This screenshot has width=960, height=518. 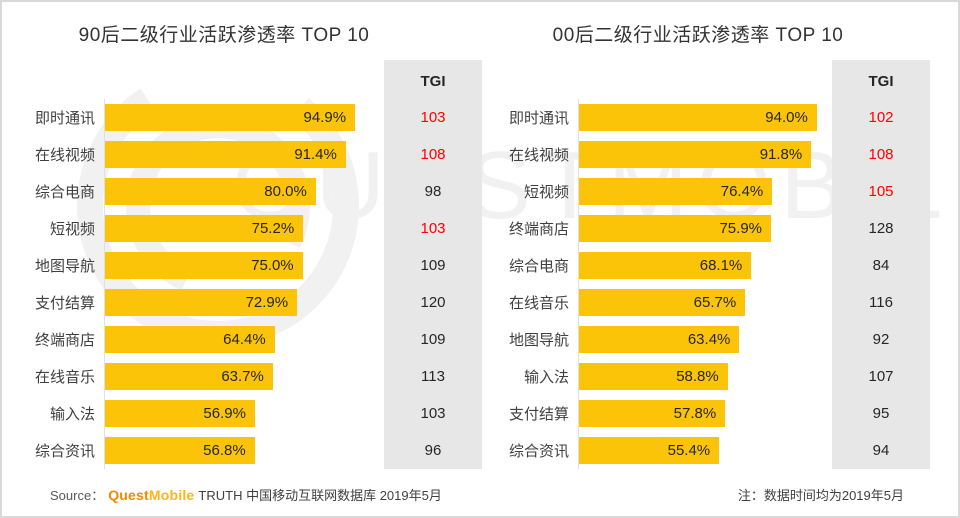 What do you see at coordinates (433, 191) in the screenshot?
I see `tgi-value: 98` at bounding box center [433, 191].